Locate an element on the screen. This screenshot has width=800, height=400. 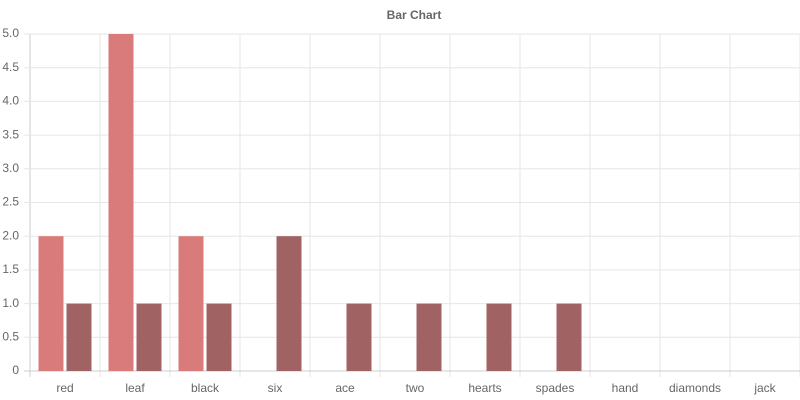
y-tick-label: 3.0 is located at coordinates (10, 168).